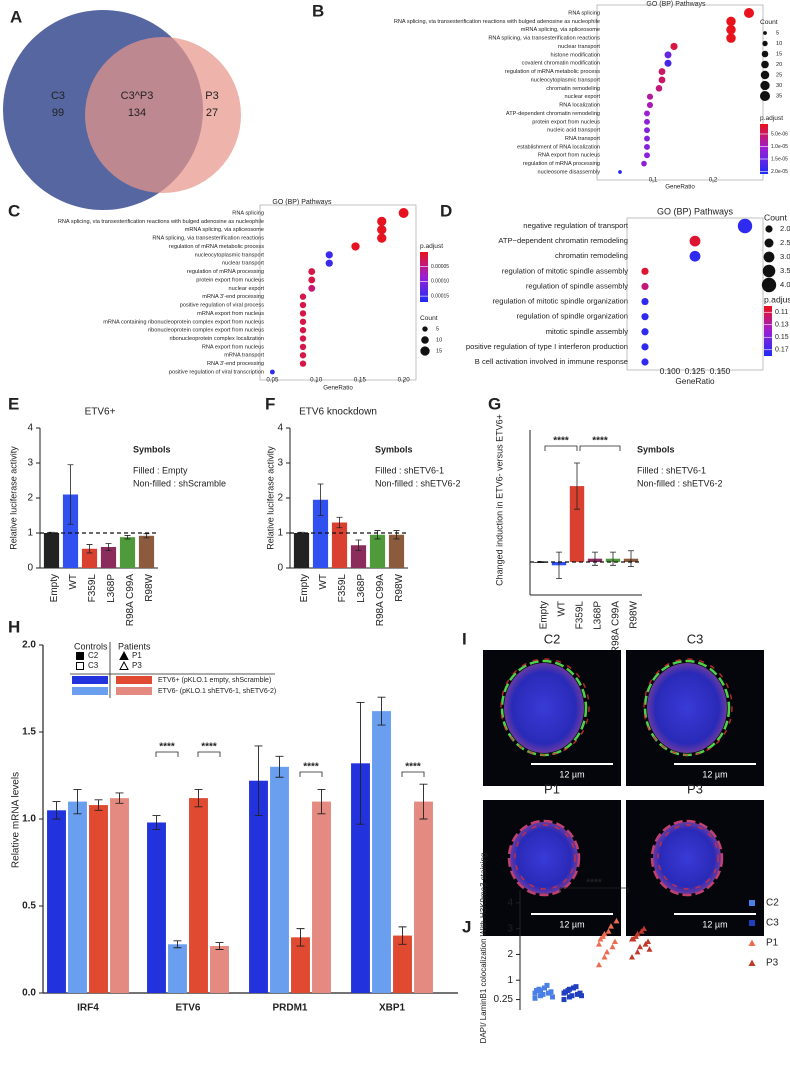 This screenshot has height=1066, width=790. What do you see at coordinates (233, 347) in the screenshot?
I see `term-label: RNA export from nucleus` at bounding box center [233, 347].